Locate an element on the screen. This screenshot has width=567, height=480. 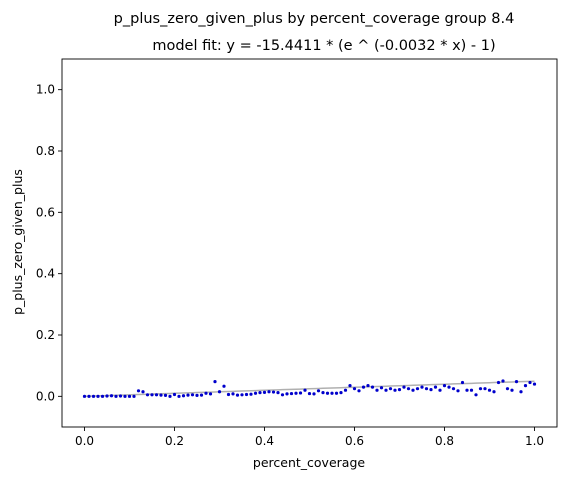
x-axis-label: percent_coverage is located at coordinates (309, 462).